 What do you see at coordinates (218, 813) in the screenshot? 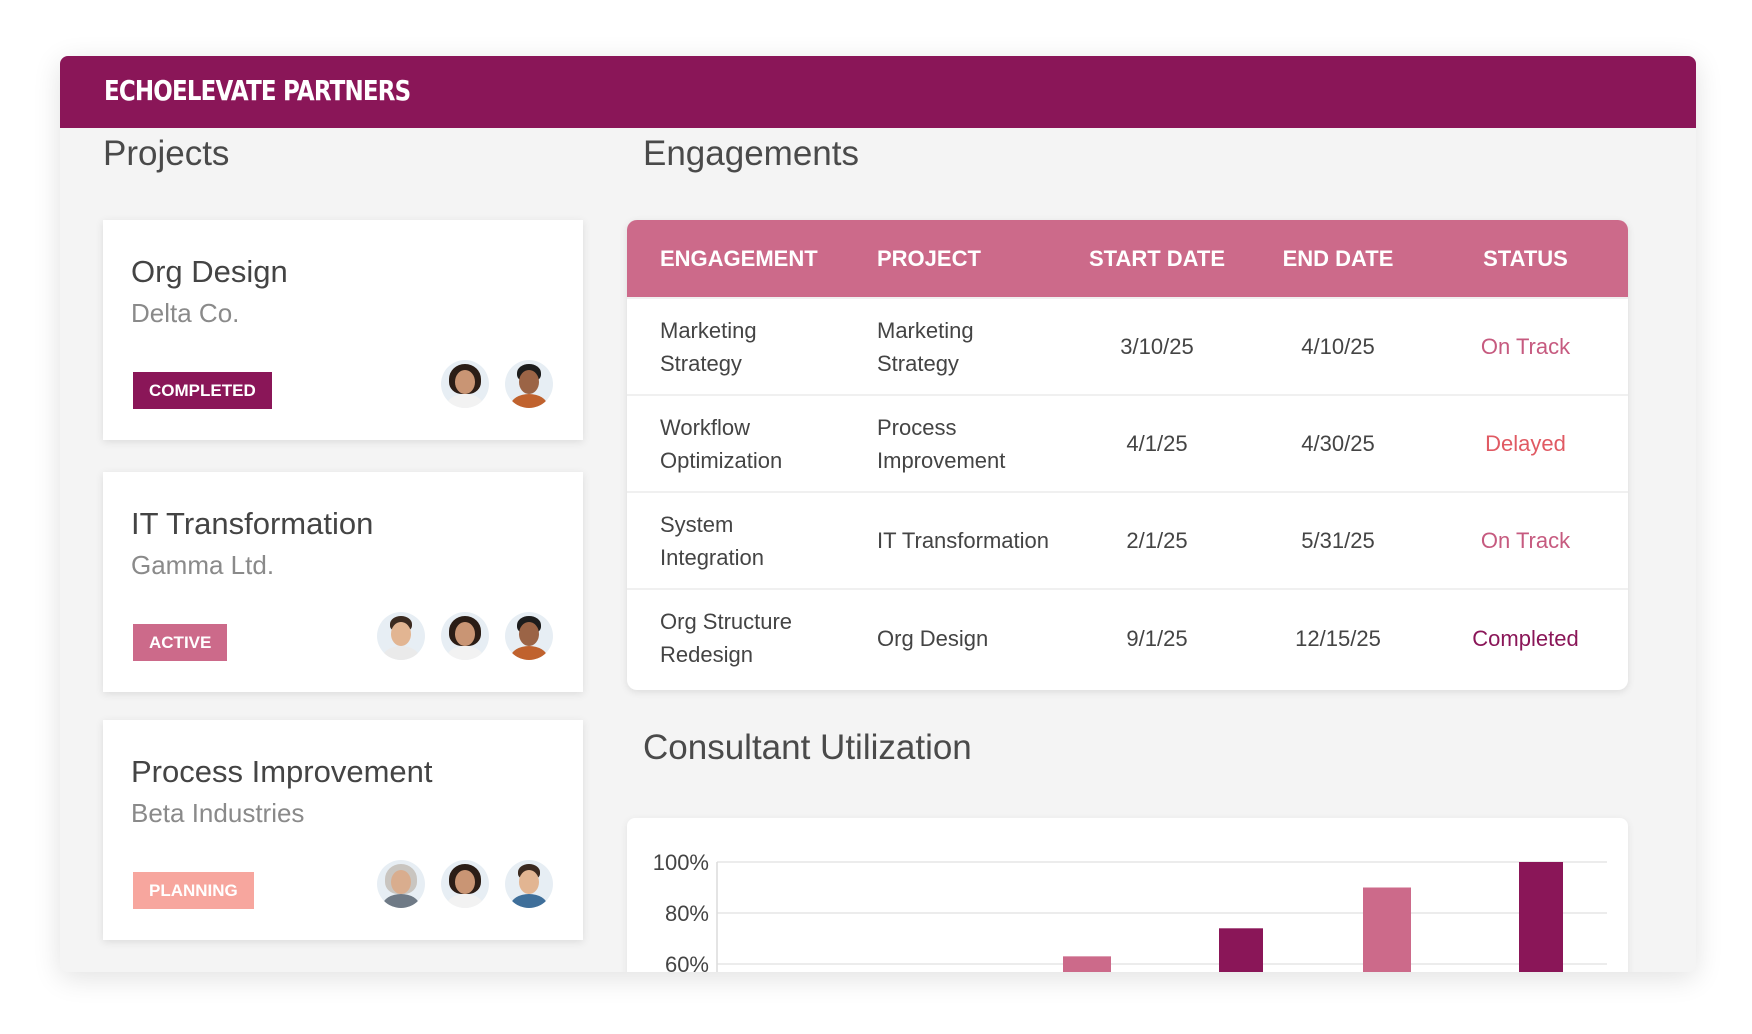
I see `project-client: Beta Industries` at bounding box center [218, 813].